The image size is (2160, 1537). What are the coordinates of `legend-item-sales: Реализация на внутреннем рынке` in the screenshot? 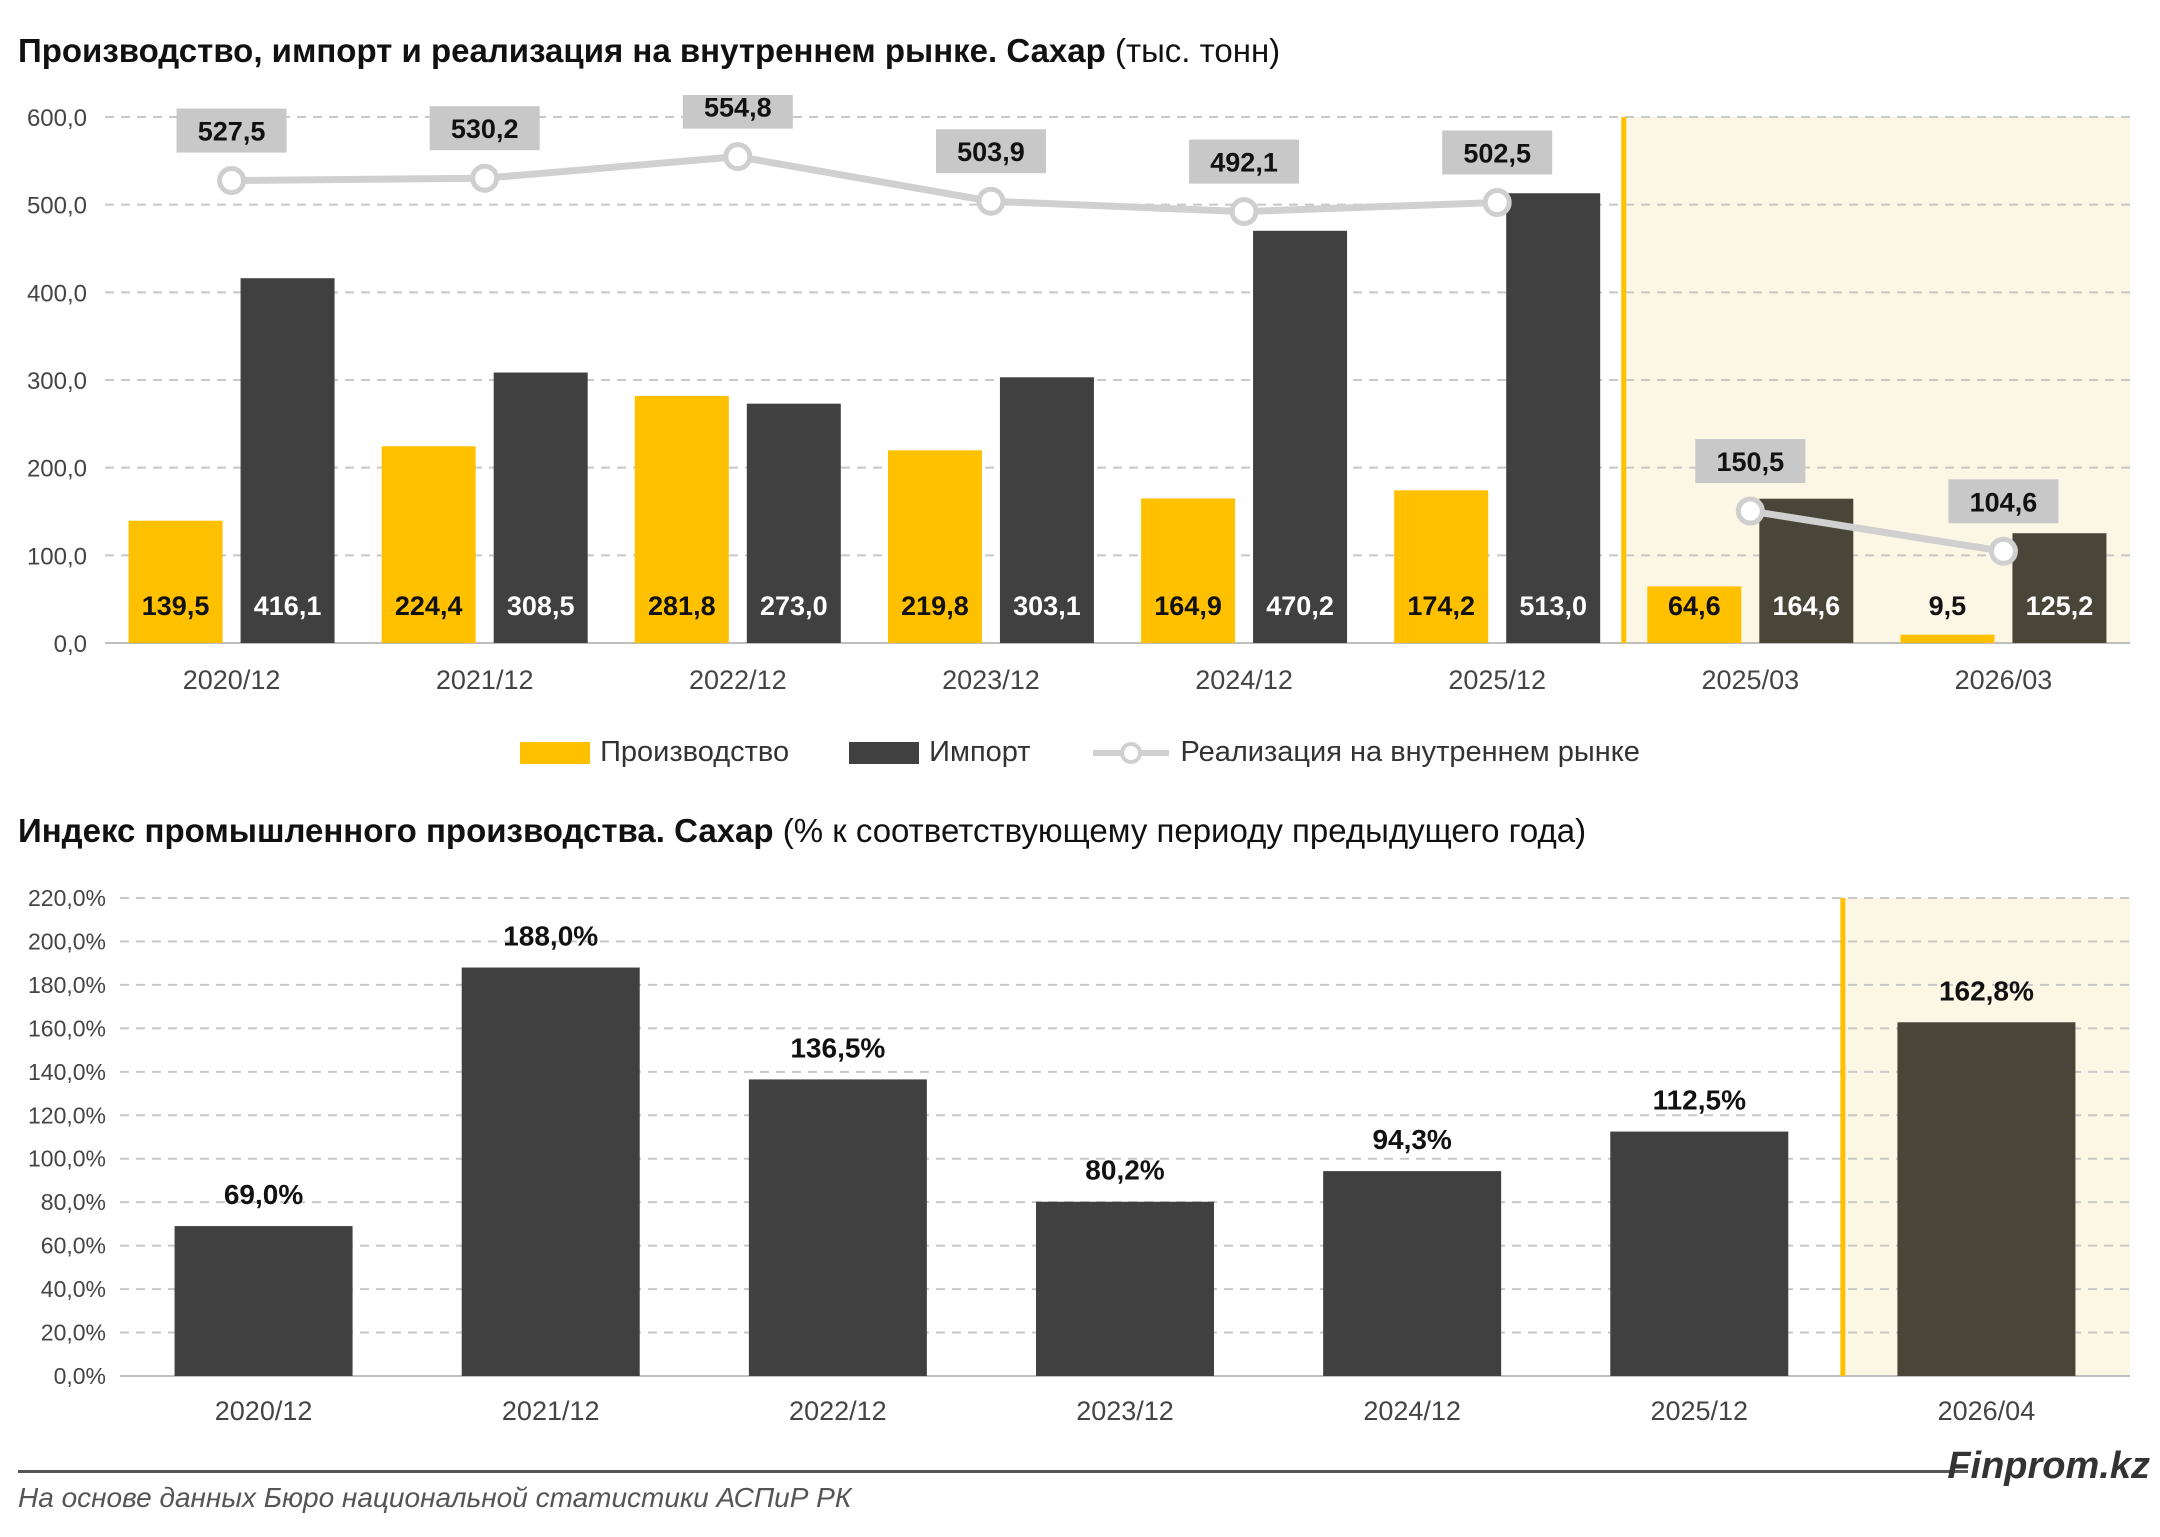 It's located at (1365, 752).